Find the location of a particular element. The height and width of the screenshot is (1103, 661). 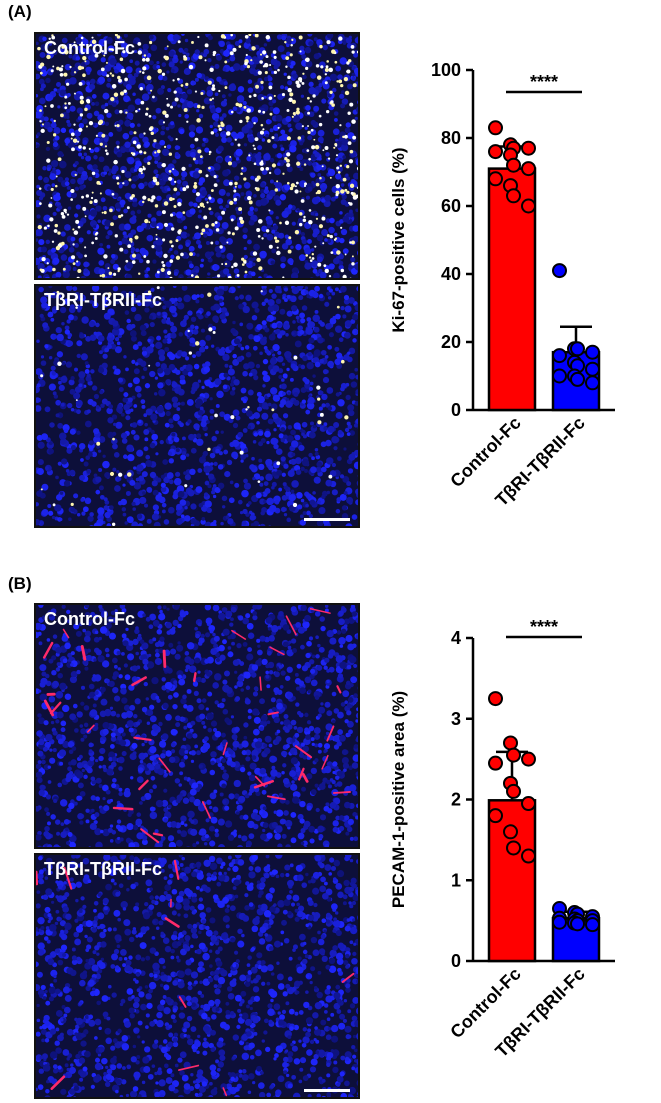

y-tick-label: 3 is located at coordinates (456, 719).